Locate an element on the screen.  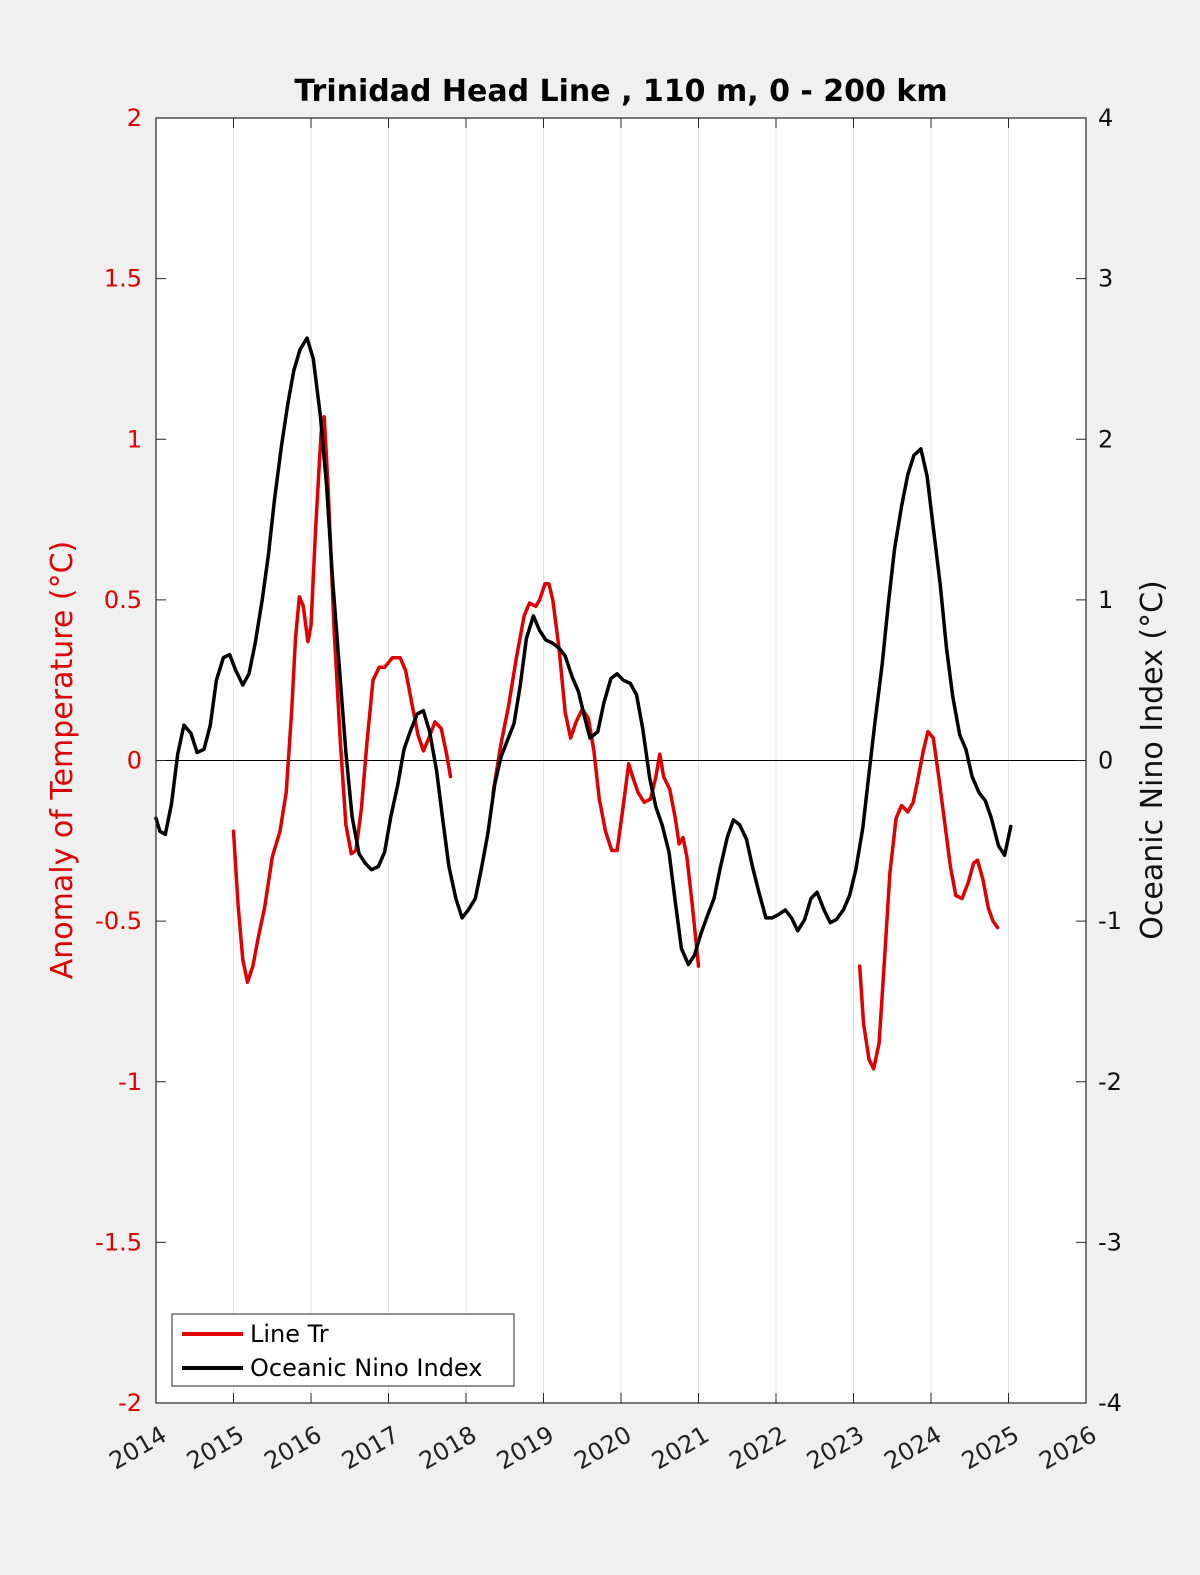
y-tick-label-right: 0 is located at coordinates (1105, 761).